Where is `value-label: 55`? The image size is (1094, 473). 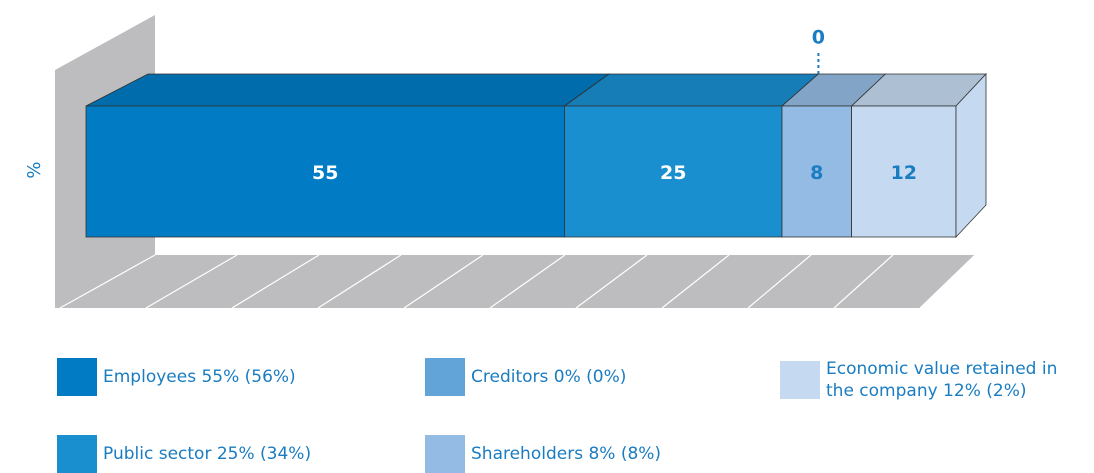
value-label: 55 is located at coordinates (325, 173).